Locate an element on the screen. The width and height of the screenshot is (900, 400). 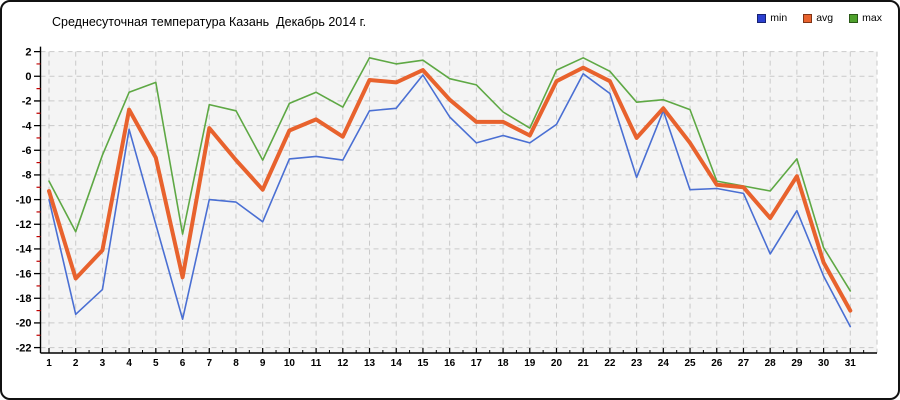
x-tick-label: 5 is located at coordinates (156, 363).